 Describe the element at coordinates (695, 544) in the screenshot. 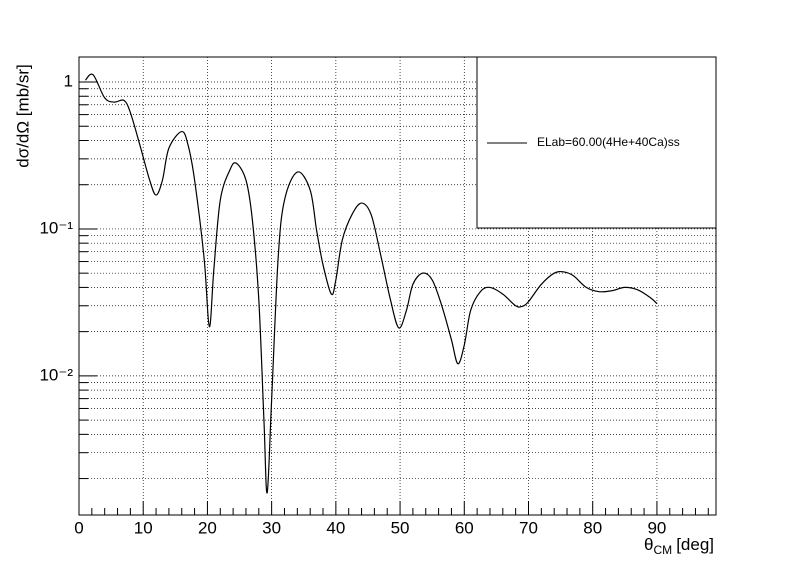

I see `x-title-unit: [deg]` at that location.